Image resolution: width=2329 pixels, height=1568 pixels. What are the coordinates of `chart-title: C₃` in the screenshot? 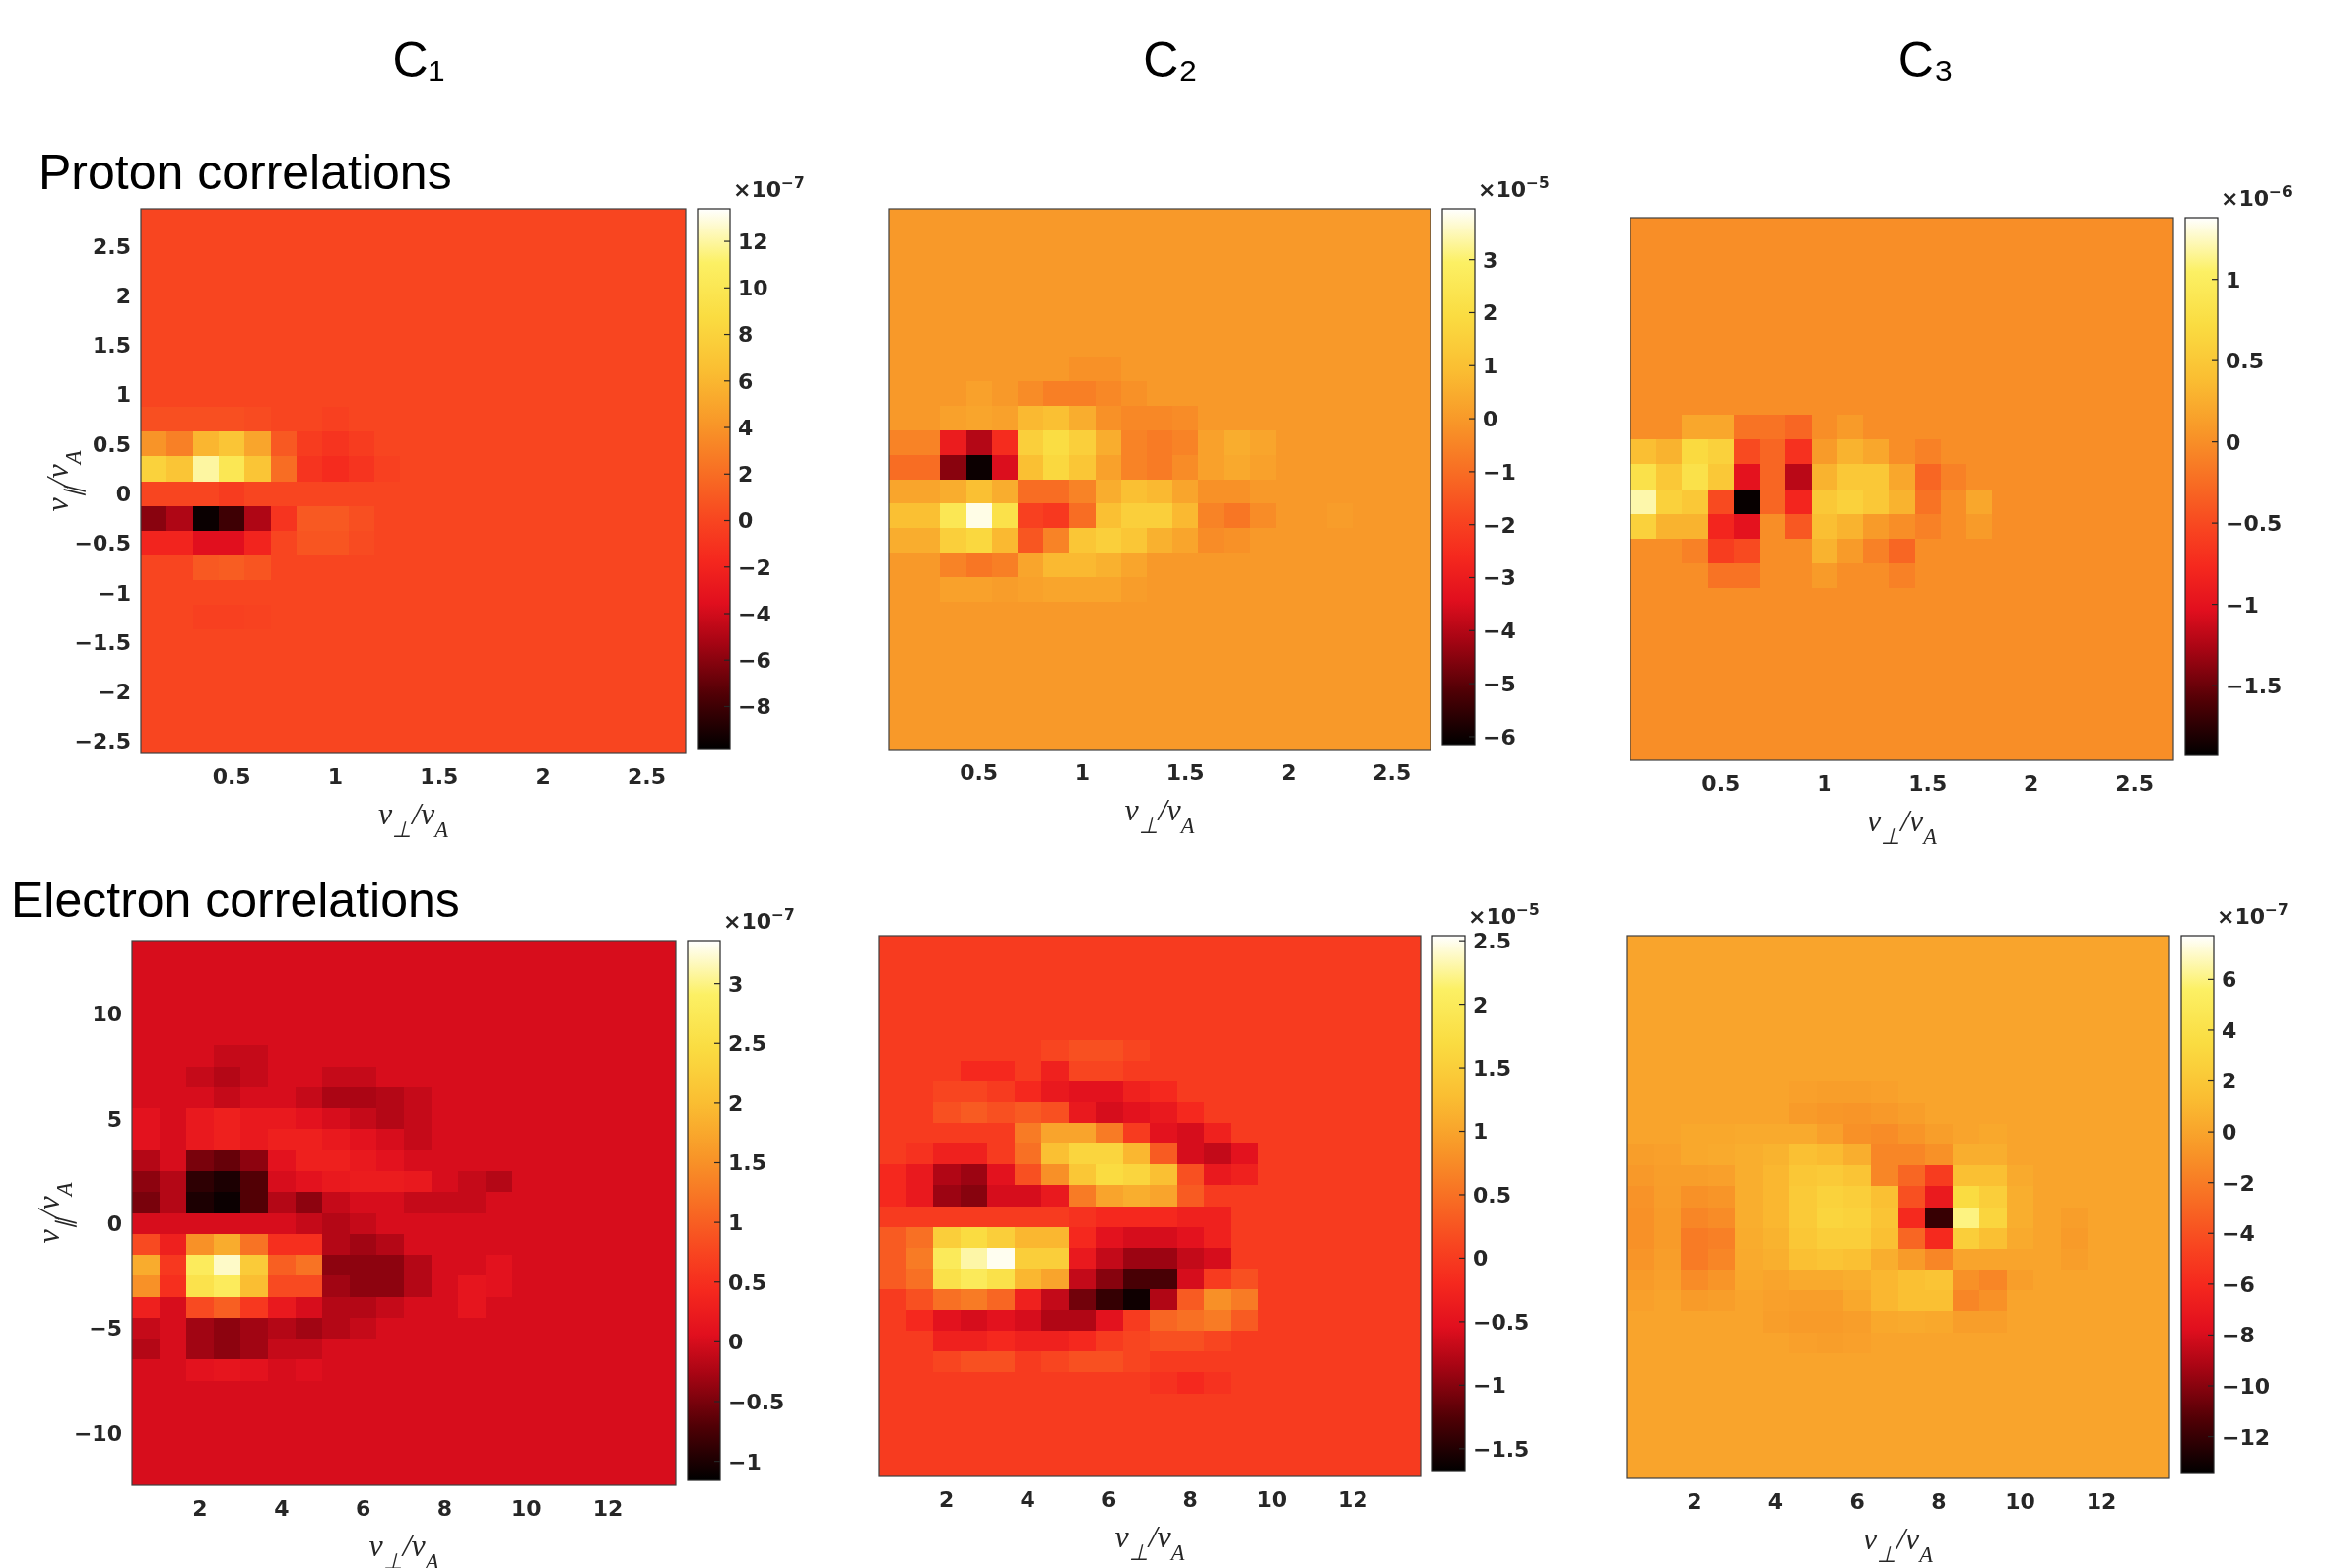 It's located at (1926, 61).